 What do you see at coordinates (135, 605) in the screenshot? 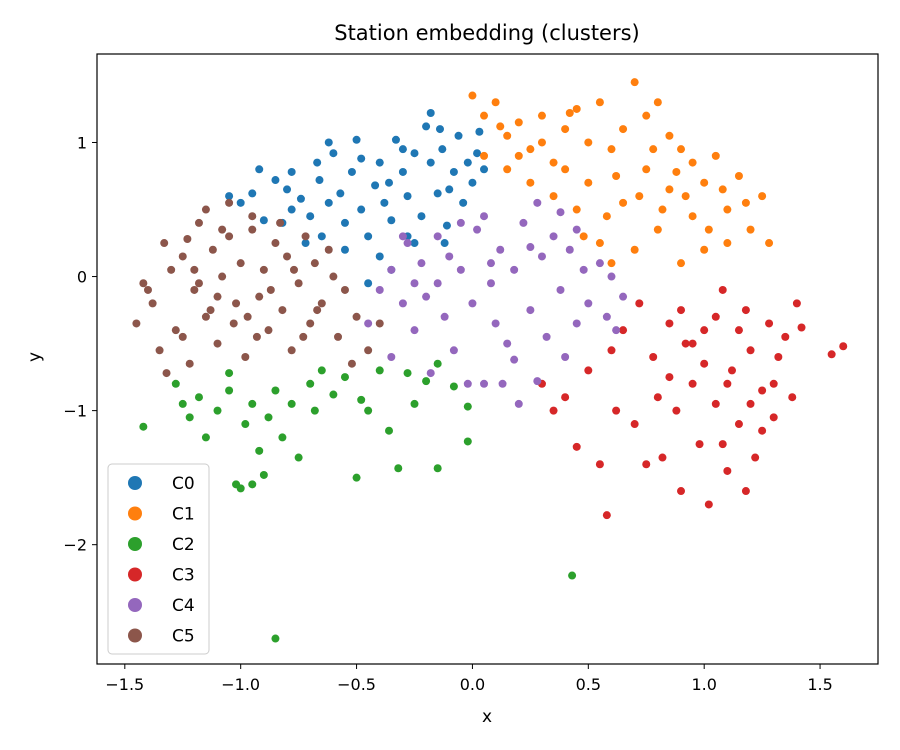
I see `legend-marker-c4` at bounding box center [135, 605].